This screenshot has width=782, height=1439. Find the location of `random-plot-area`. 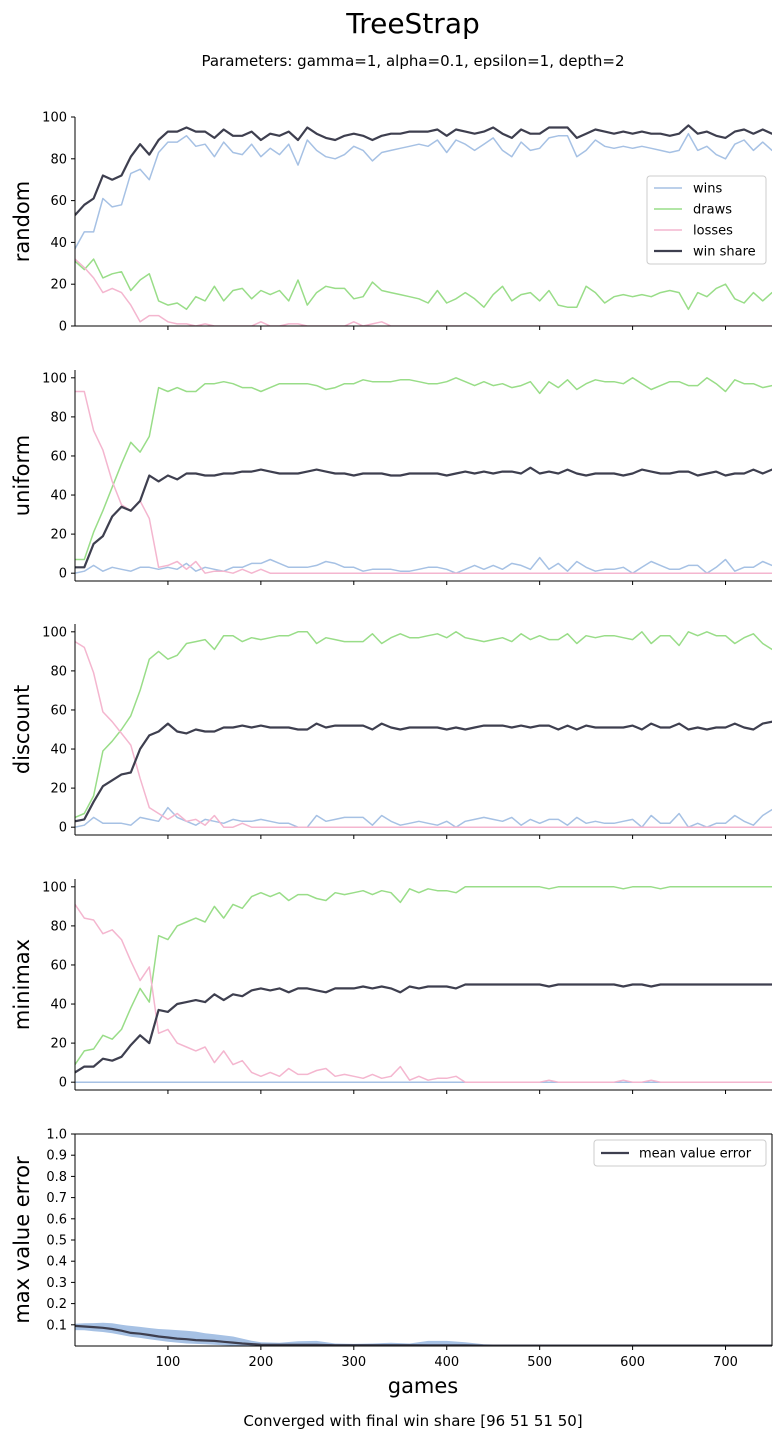

random-plot-area is located at coordinates (423, 225).